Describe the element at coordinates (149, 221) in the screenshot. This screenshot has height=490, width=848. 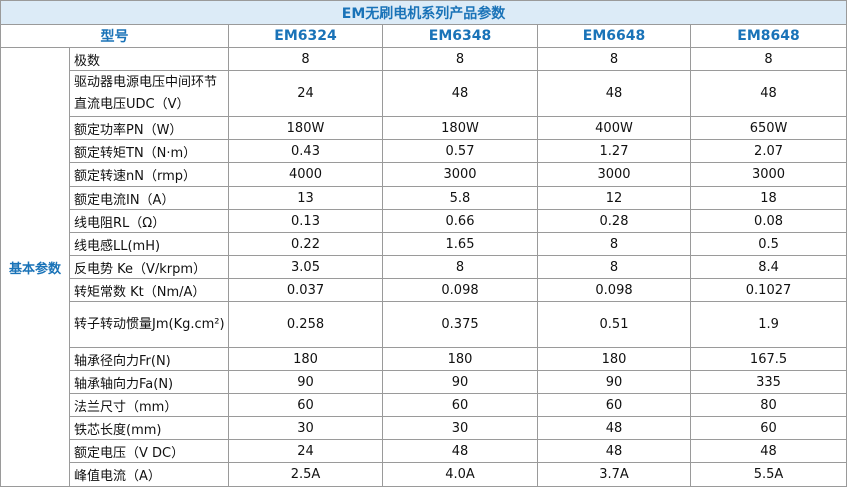
I see `param-name: 线电阻RL（Ω）` at that location.